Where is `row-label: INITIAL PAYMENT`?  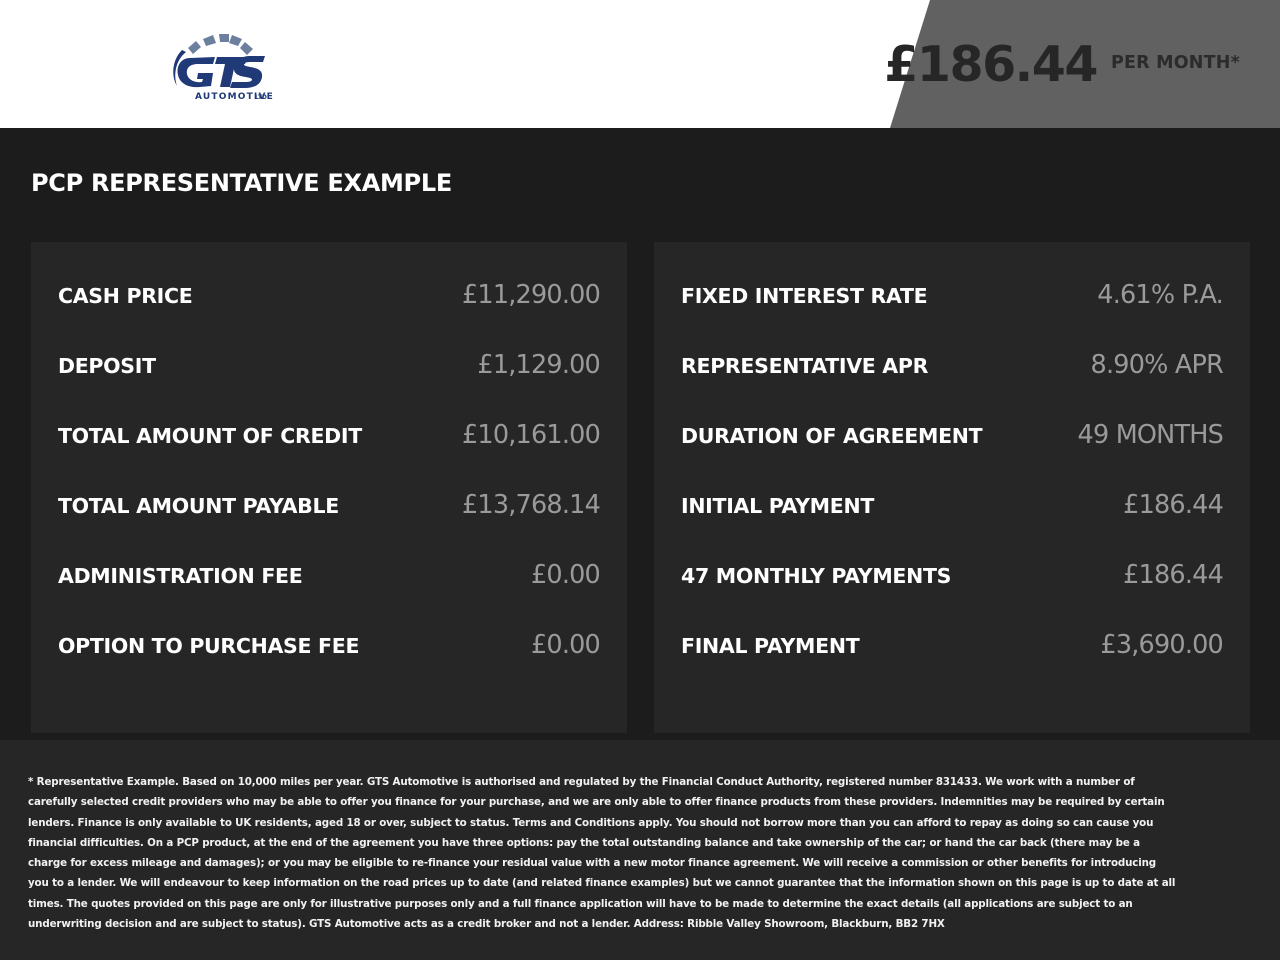
row-label: INITIAL PAYMENT is located at coordinates (778, 506).